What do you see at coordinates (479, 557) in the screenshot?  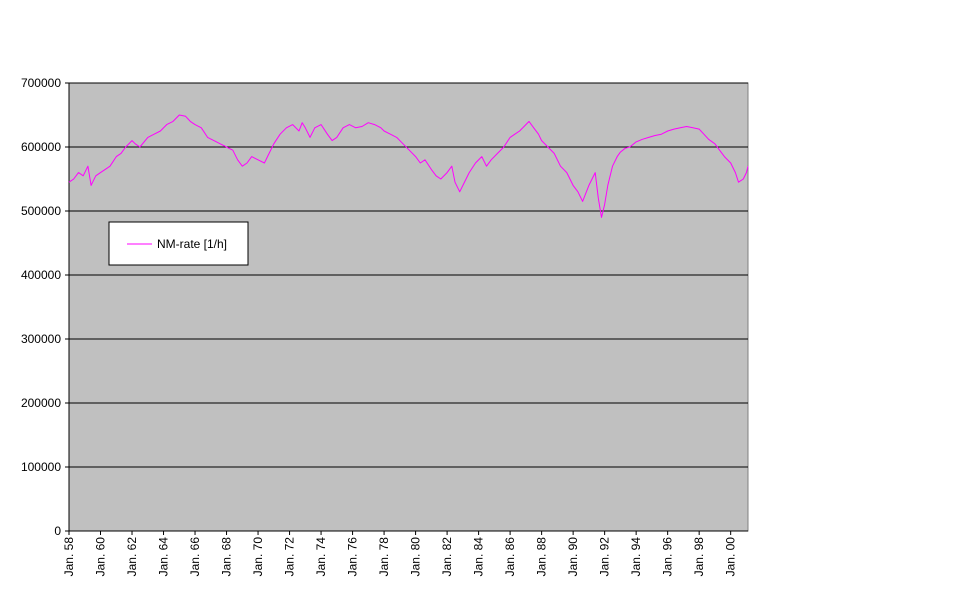 I see `x-tick-label: Jan. 84` at bounding box center [479, 557].